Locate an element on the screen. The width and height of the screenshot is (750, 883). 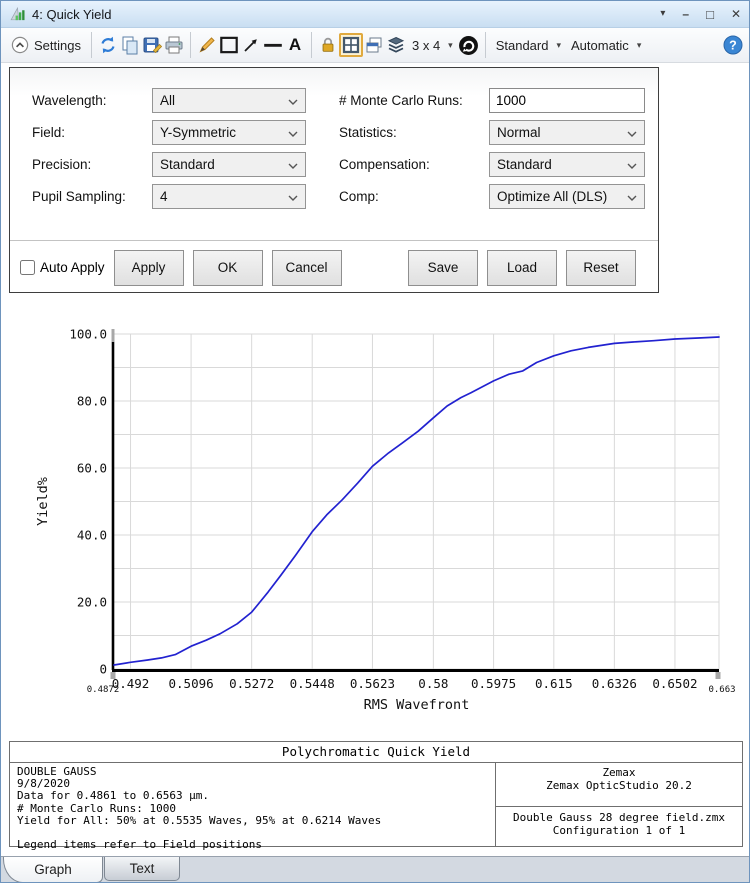
window-menu-caret: ▾ is located at coordinates (663, 13).